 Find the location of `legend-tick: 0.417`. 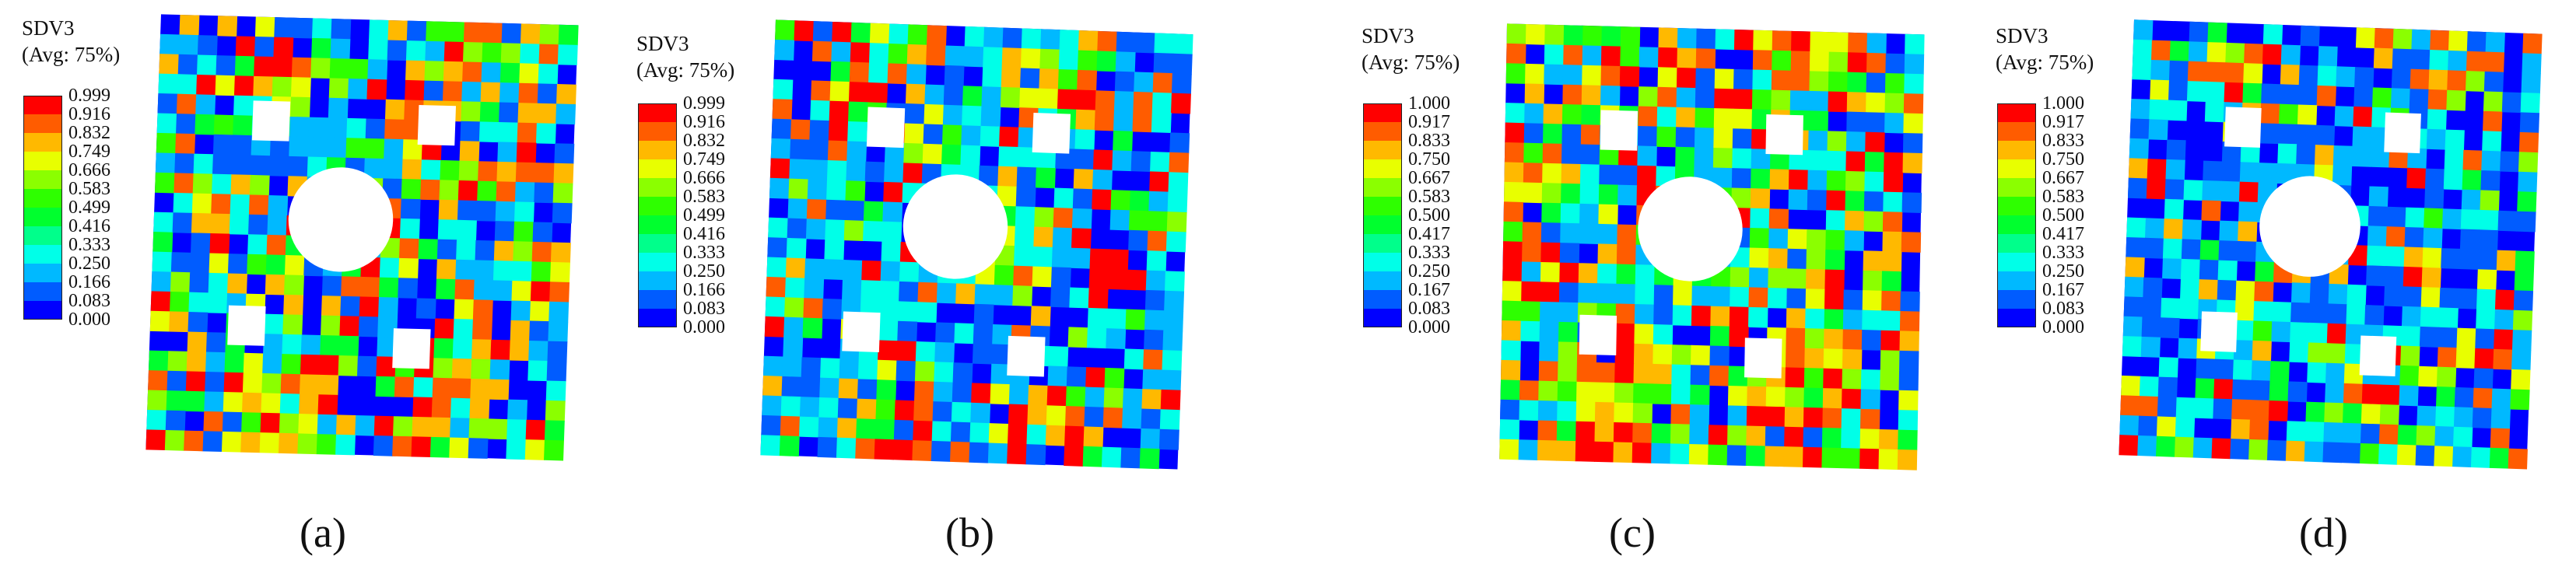

legend-tick: 0.417 is located at coordinates (2063, 234).